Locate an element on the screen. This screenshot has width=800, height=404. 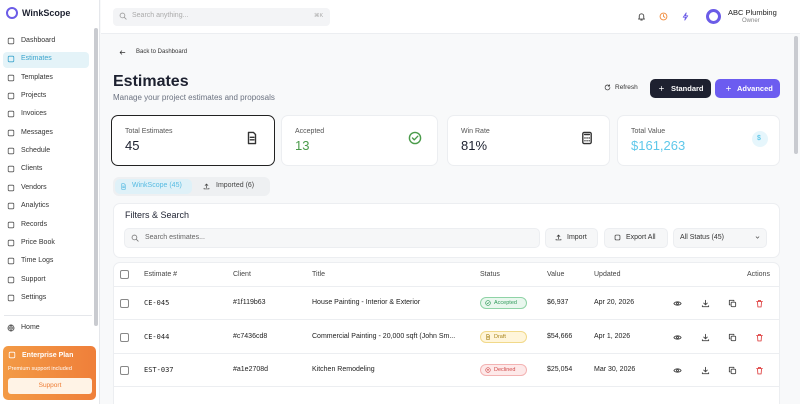
title: House Painting - Interior & Exterior is located at coordinates (366, 302).